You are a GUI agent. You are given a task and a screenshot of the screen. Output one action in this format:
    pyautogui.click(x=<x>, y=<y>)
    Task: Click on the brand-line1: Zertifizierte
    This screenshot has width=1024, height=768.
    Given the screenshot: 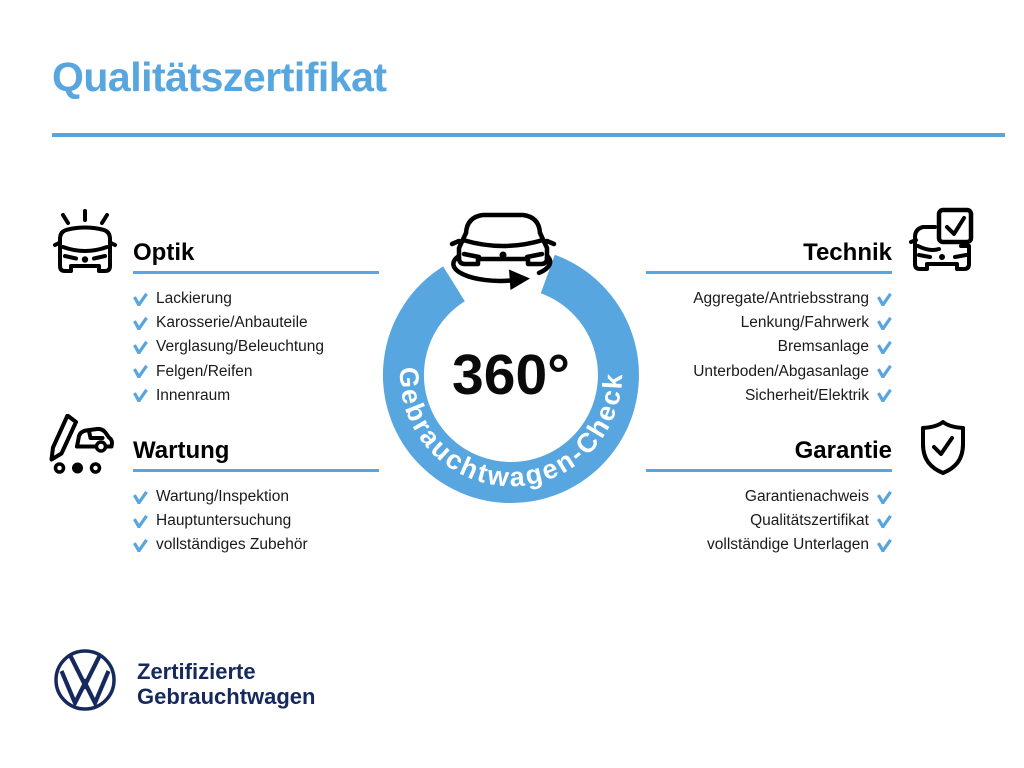 What is the action you would take?
    pyautogui.click(x=196, y=671)
    